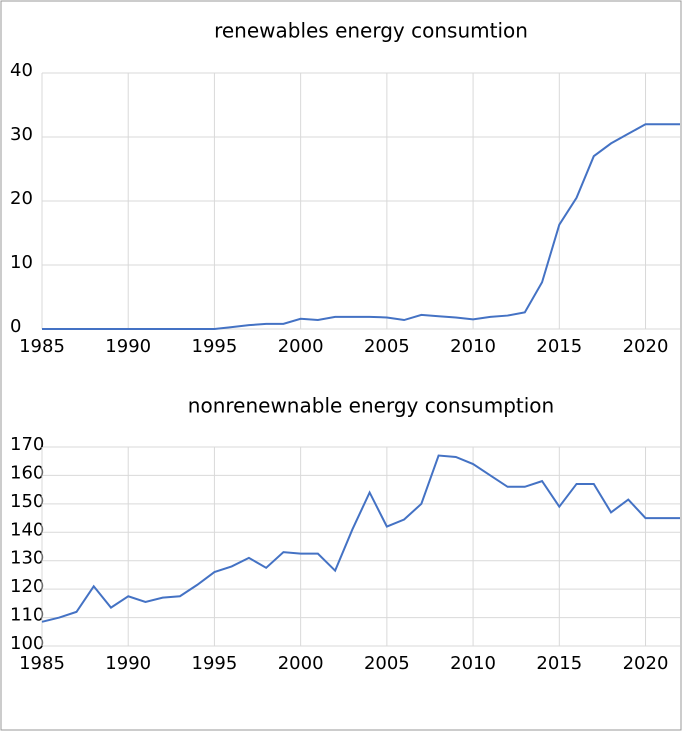  I want to click on y-tick-label: 20, so click(21, 198).